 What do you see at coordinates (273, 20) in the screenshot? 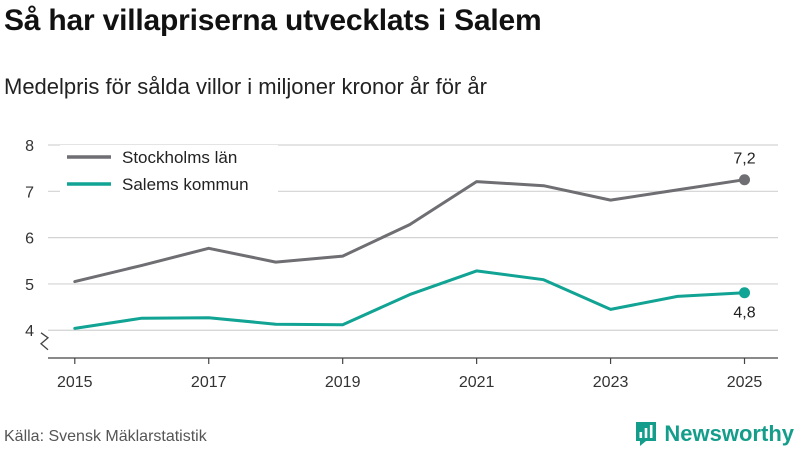
I see `chart-title: Så har villapriserna utvecklats i Salem` at bounding box center [273, 20].